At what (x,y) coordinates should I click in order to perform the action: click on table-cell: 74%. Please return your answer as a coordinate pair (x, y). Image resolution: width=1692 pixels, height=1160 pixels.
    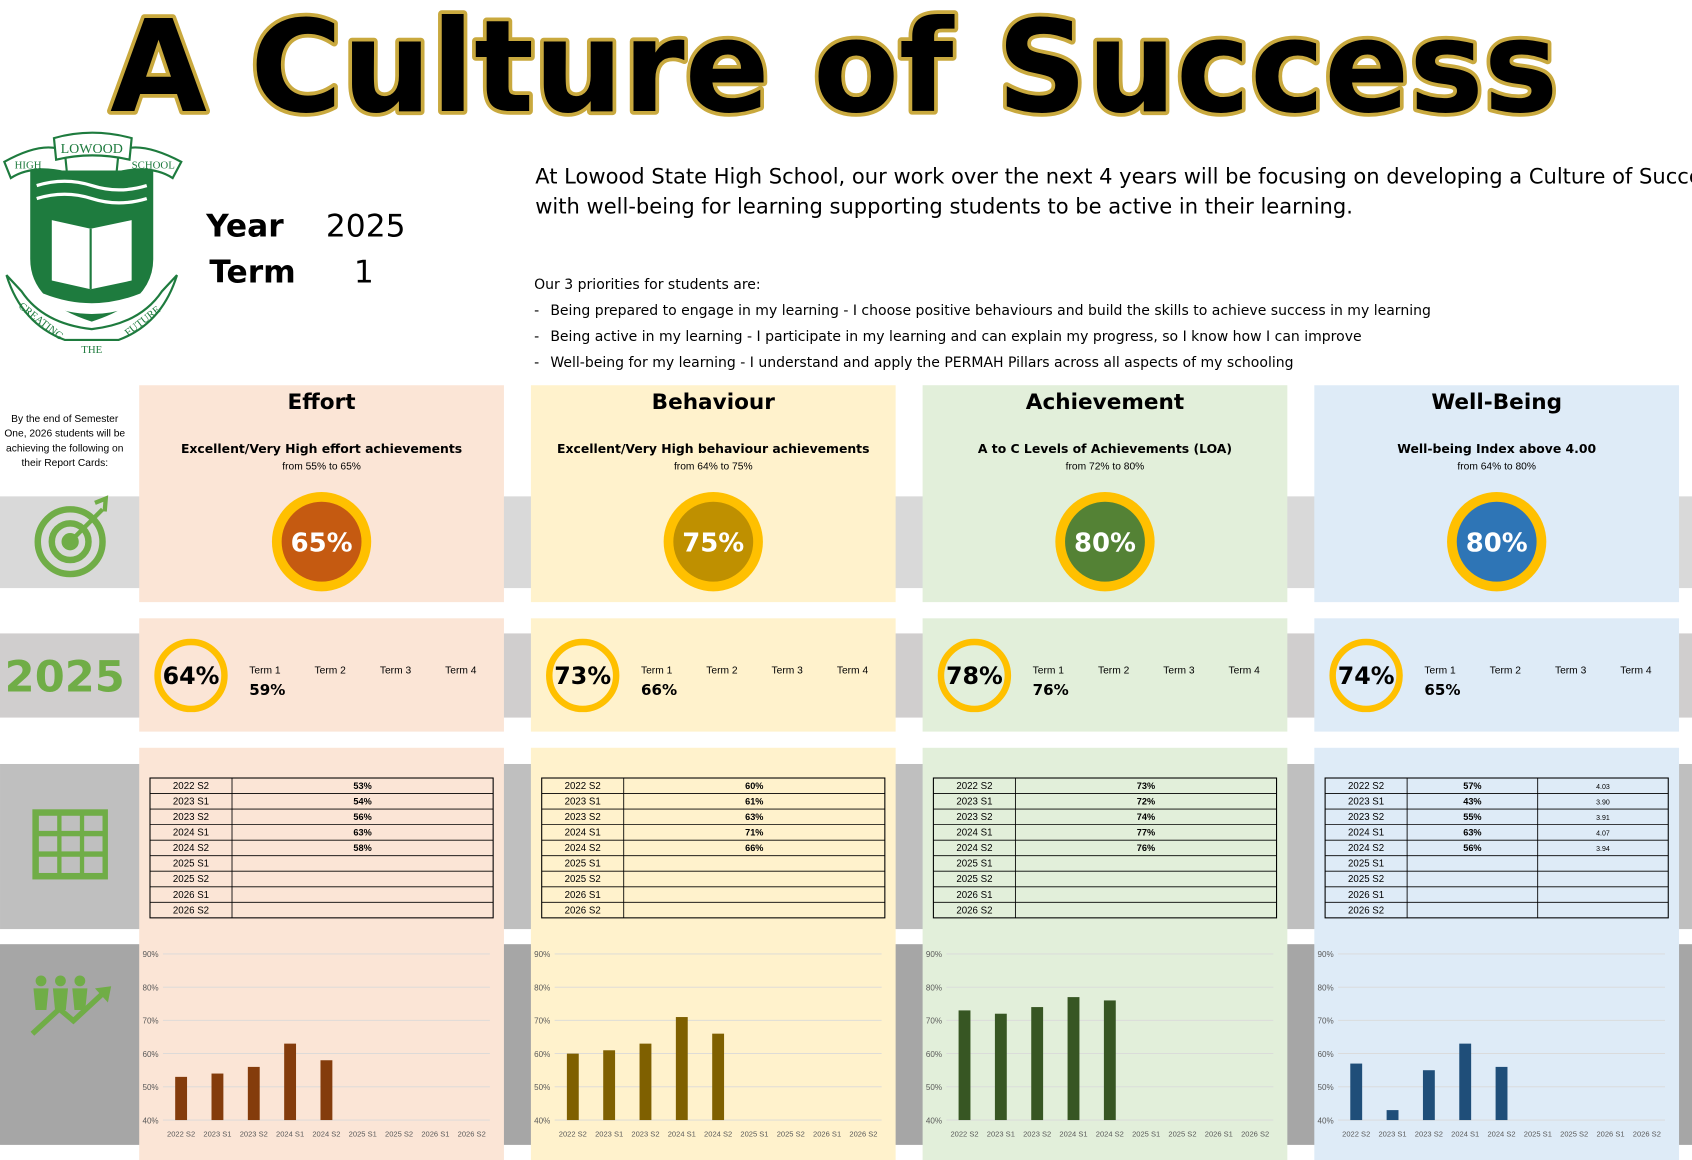
    Looking at the image, I should click on (1146, 817).